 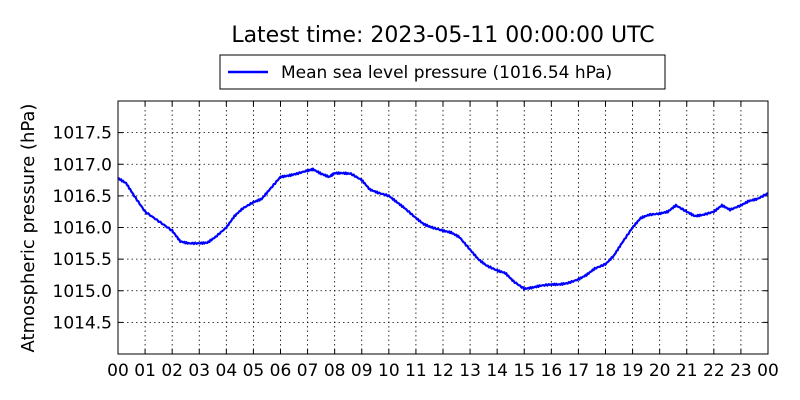 I want to click on x-tick-label: 03, so click(x=199, y=371).